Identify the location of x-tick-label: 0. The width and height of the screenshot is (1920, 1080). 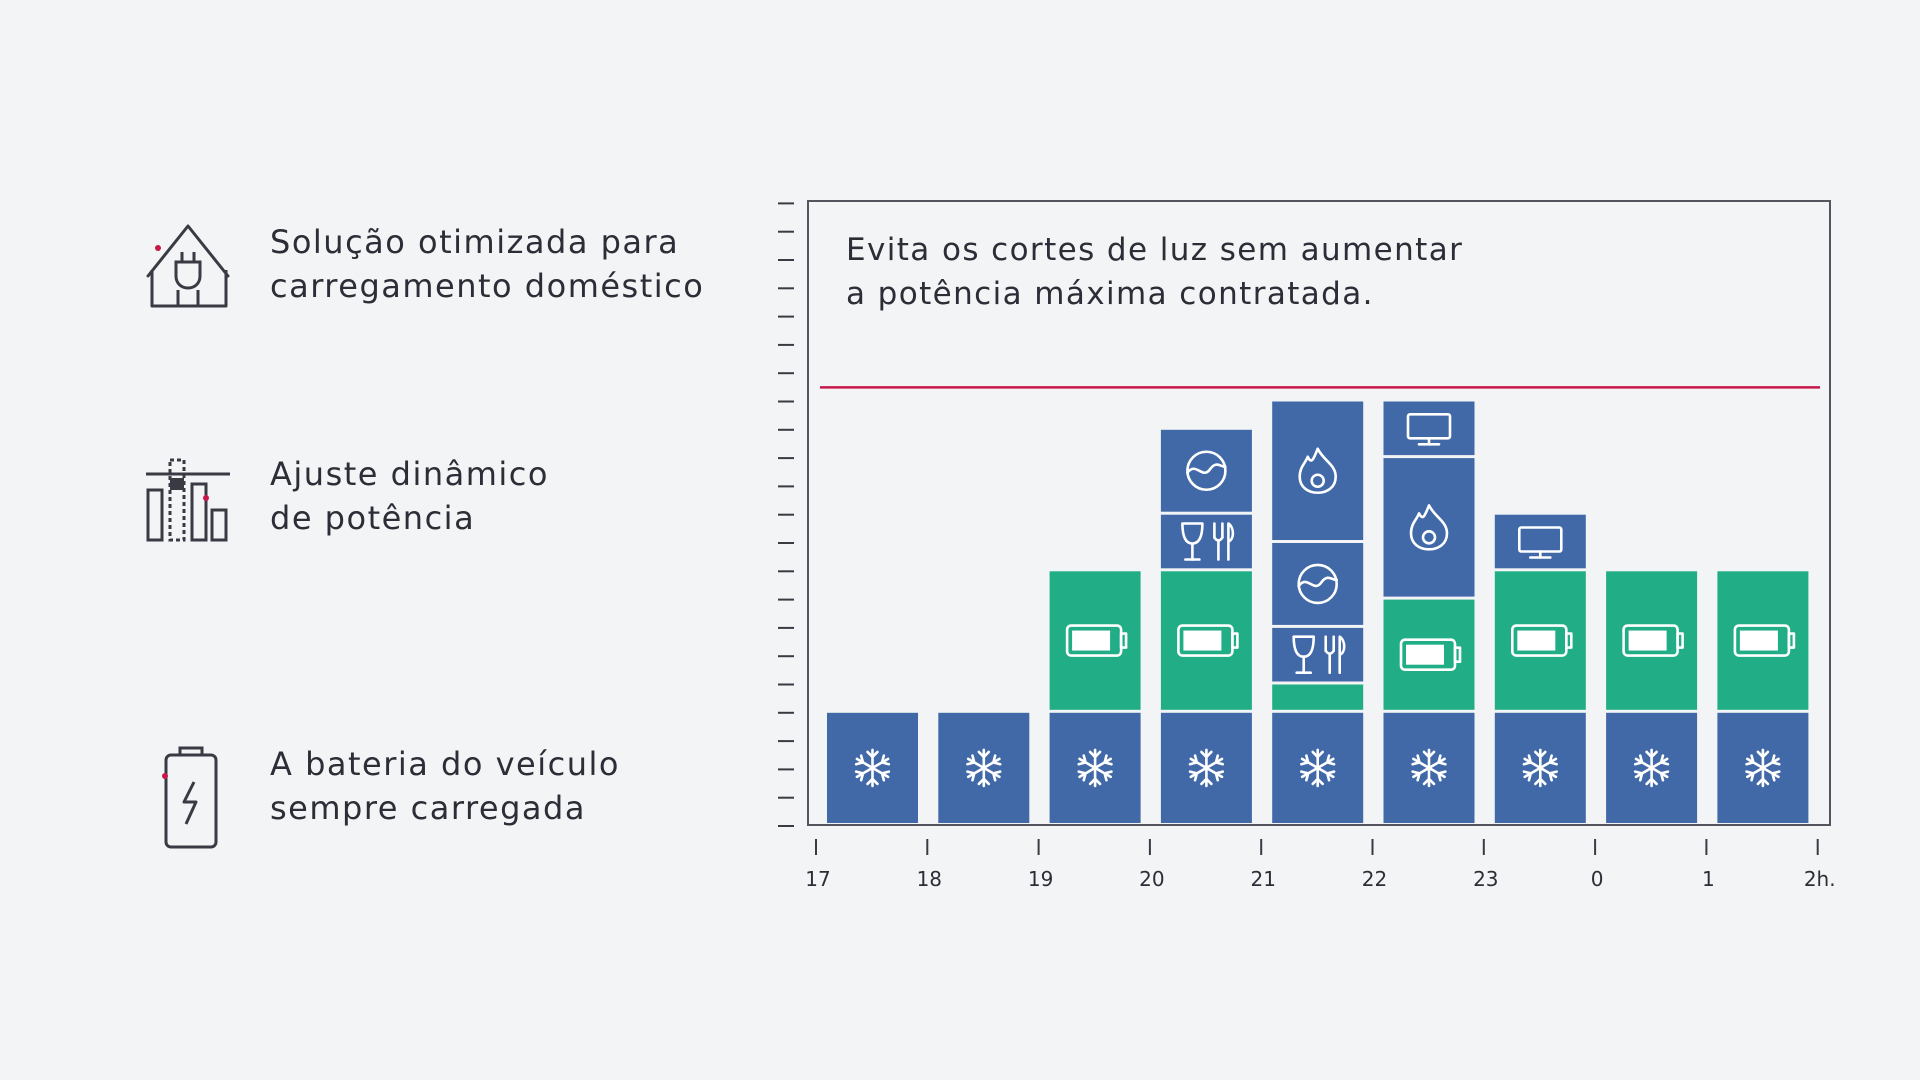
(1597, 879).